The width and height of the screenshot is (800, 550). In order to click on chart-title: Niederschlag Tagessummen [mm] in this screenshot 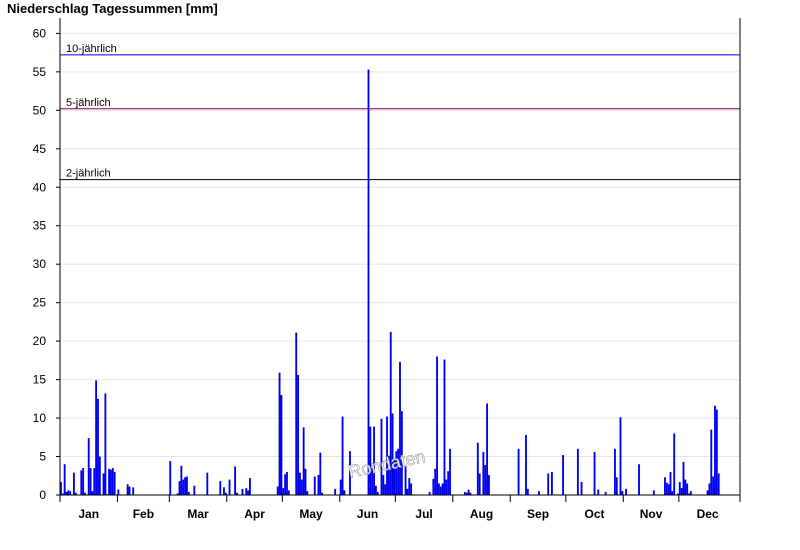, I will do `click(112, 8)`.